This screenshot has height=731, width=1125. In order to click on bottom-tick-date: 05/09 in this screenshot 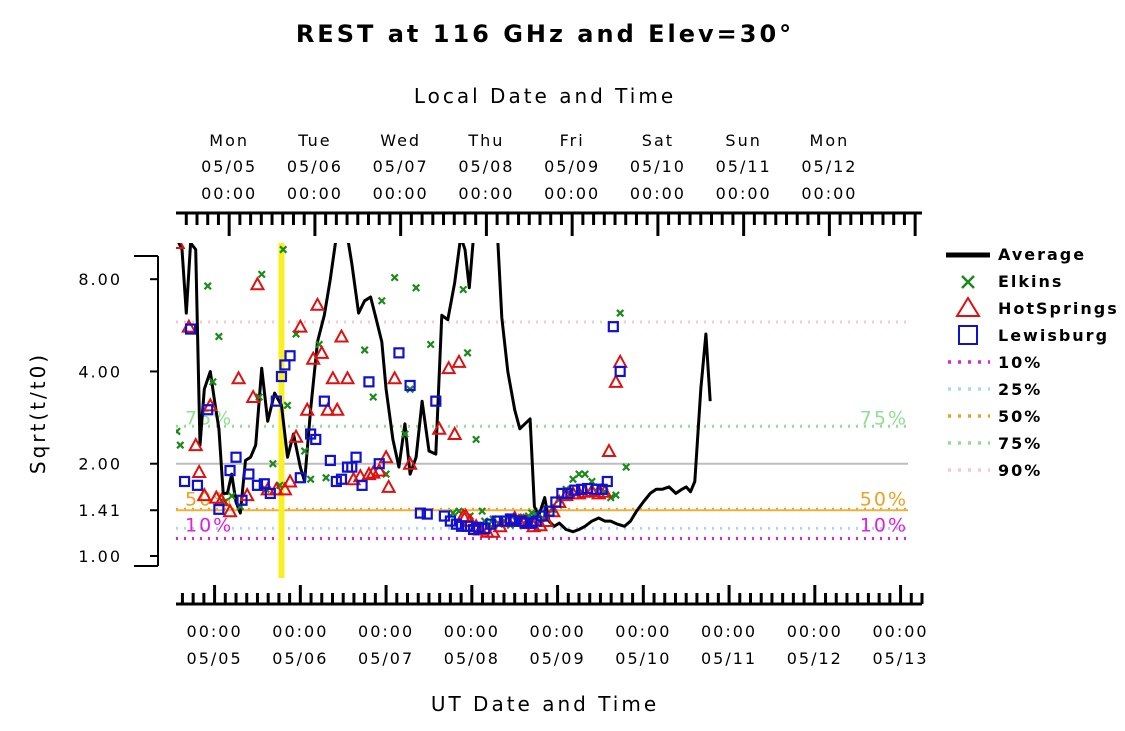, I will do `click(558, 658)`.